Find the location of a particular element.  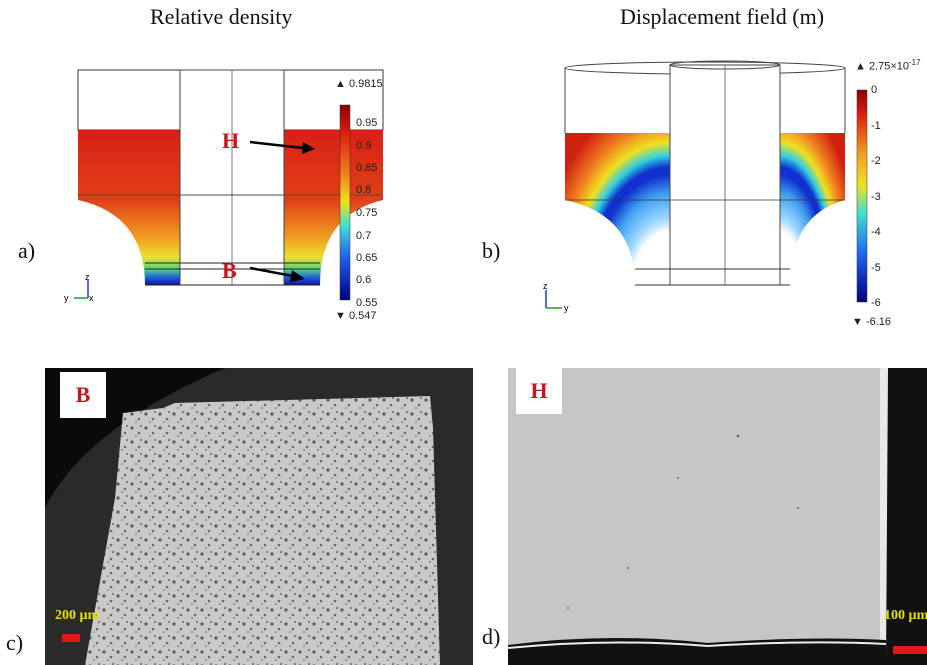

displacement-max-marker: ▲ 2.75×10-17 is located at coordinates (888, 65).